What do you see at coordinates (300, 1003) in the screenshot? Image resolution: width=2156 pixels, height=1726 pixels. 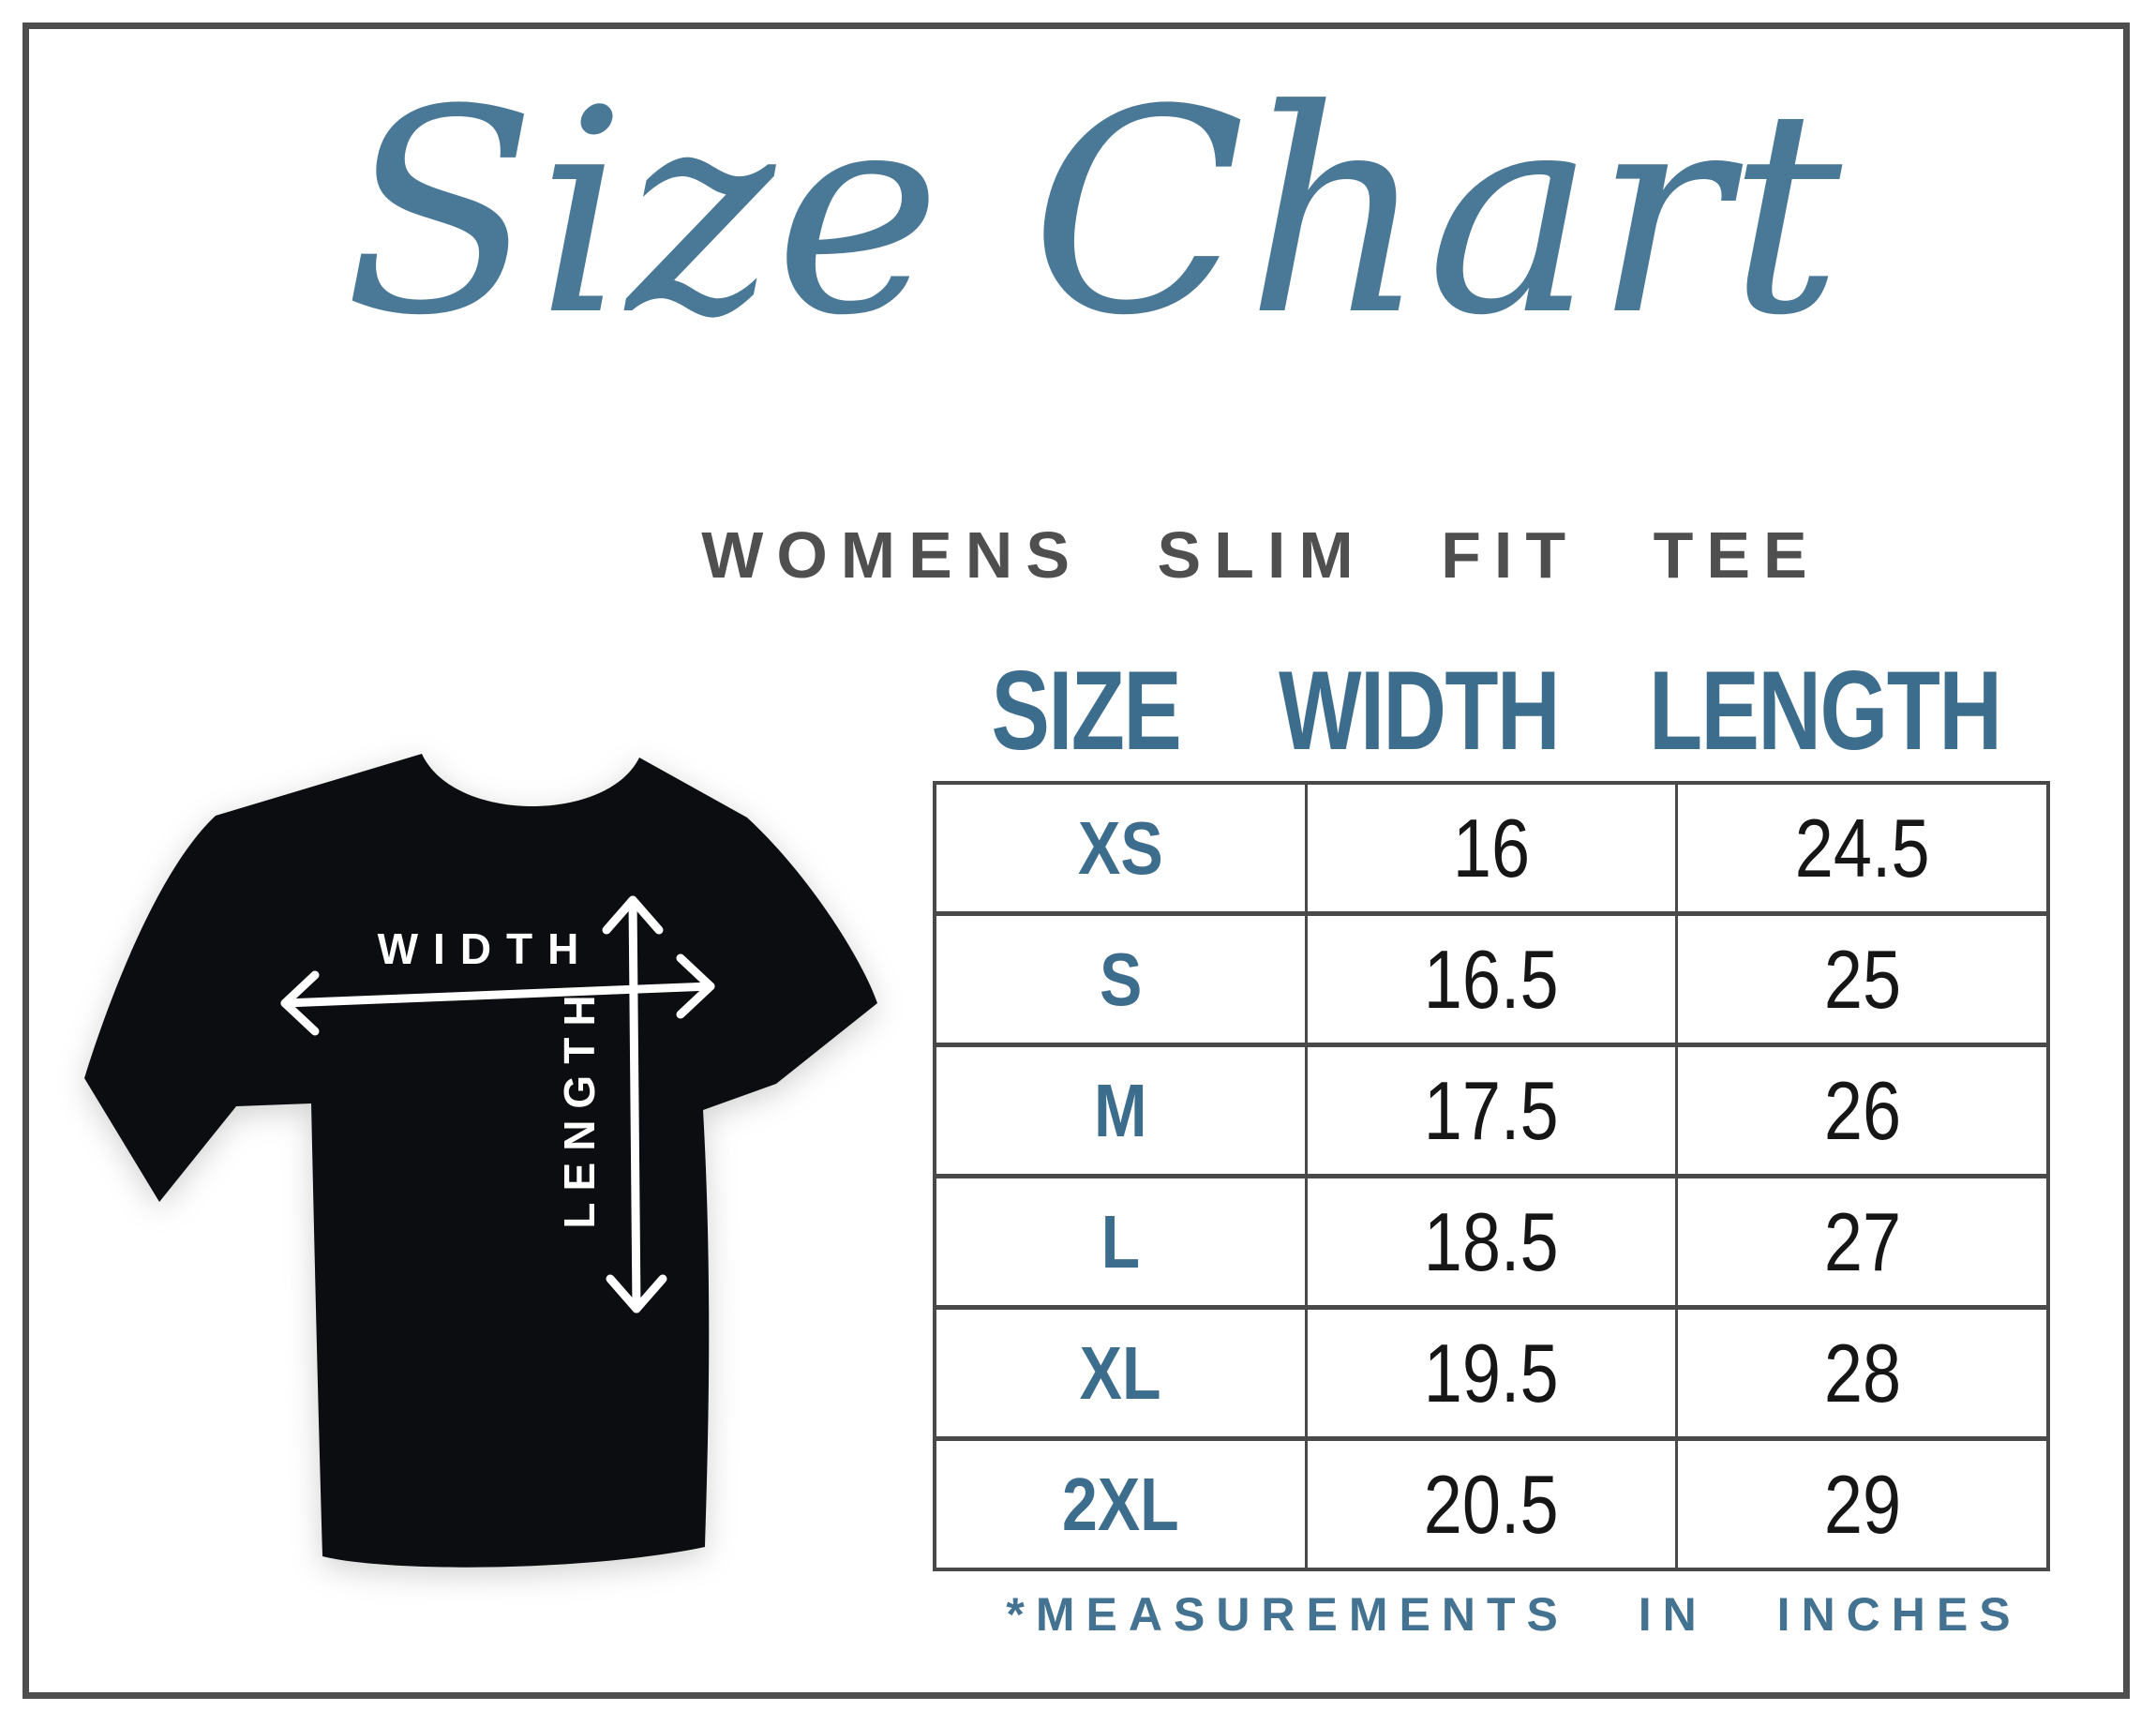 I see `width-arrowhead-left` at bounding box center [300, 1003].